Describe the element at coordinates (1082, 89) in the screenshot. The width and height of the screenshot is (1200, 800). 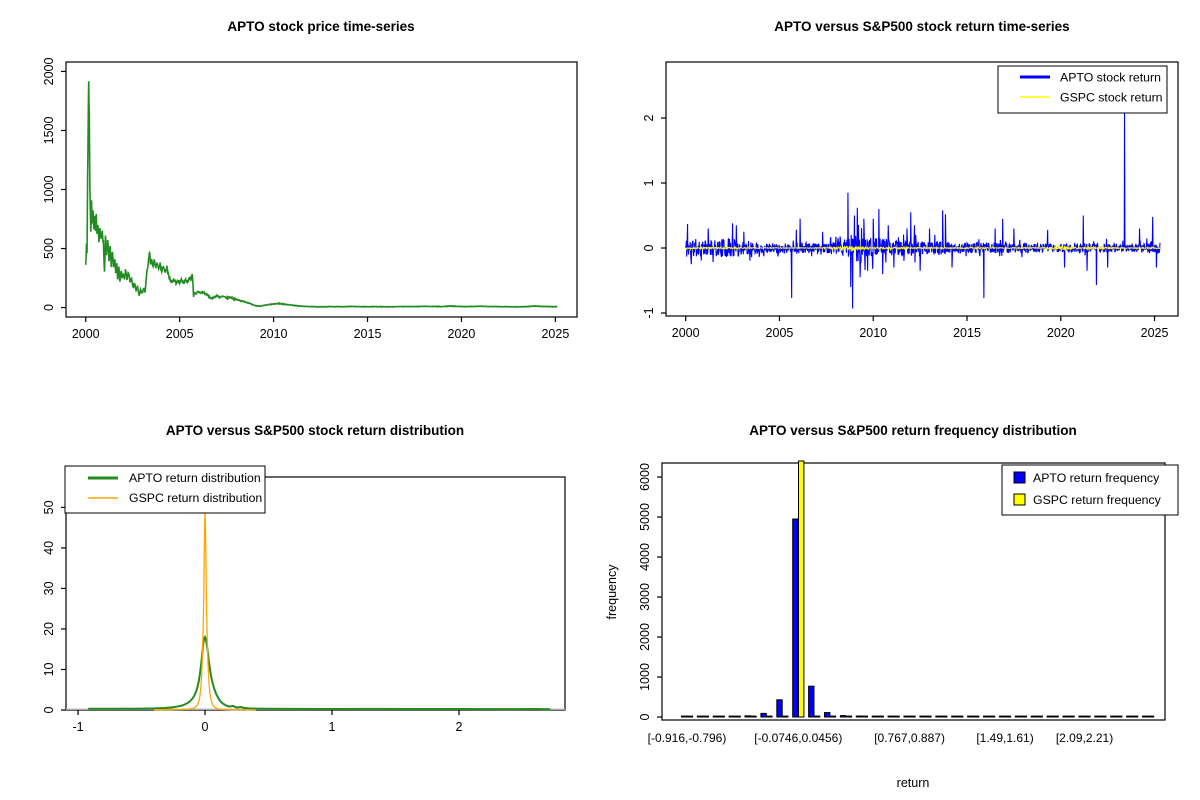
I see `legend-box` at that location.